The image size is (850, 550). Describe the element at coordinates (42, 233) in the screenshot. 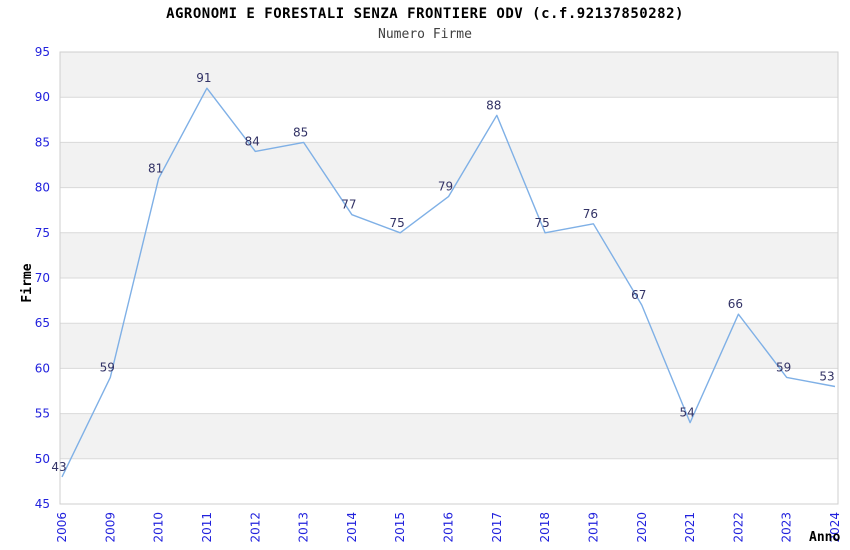

I see `y-tick-label: 75` at that location.